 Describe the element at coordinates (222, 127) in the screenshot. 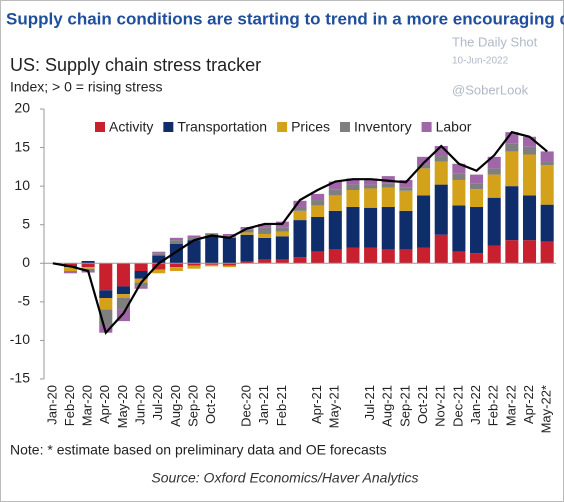

I see `legend-label: Transportation` at that location.